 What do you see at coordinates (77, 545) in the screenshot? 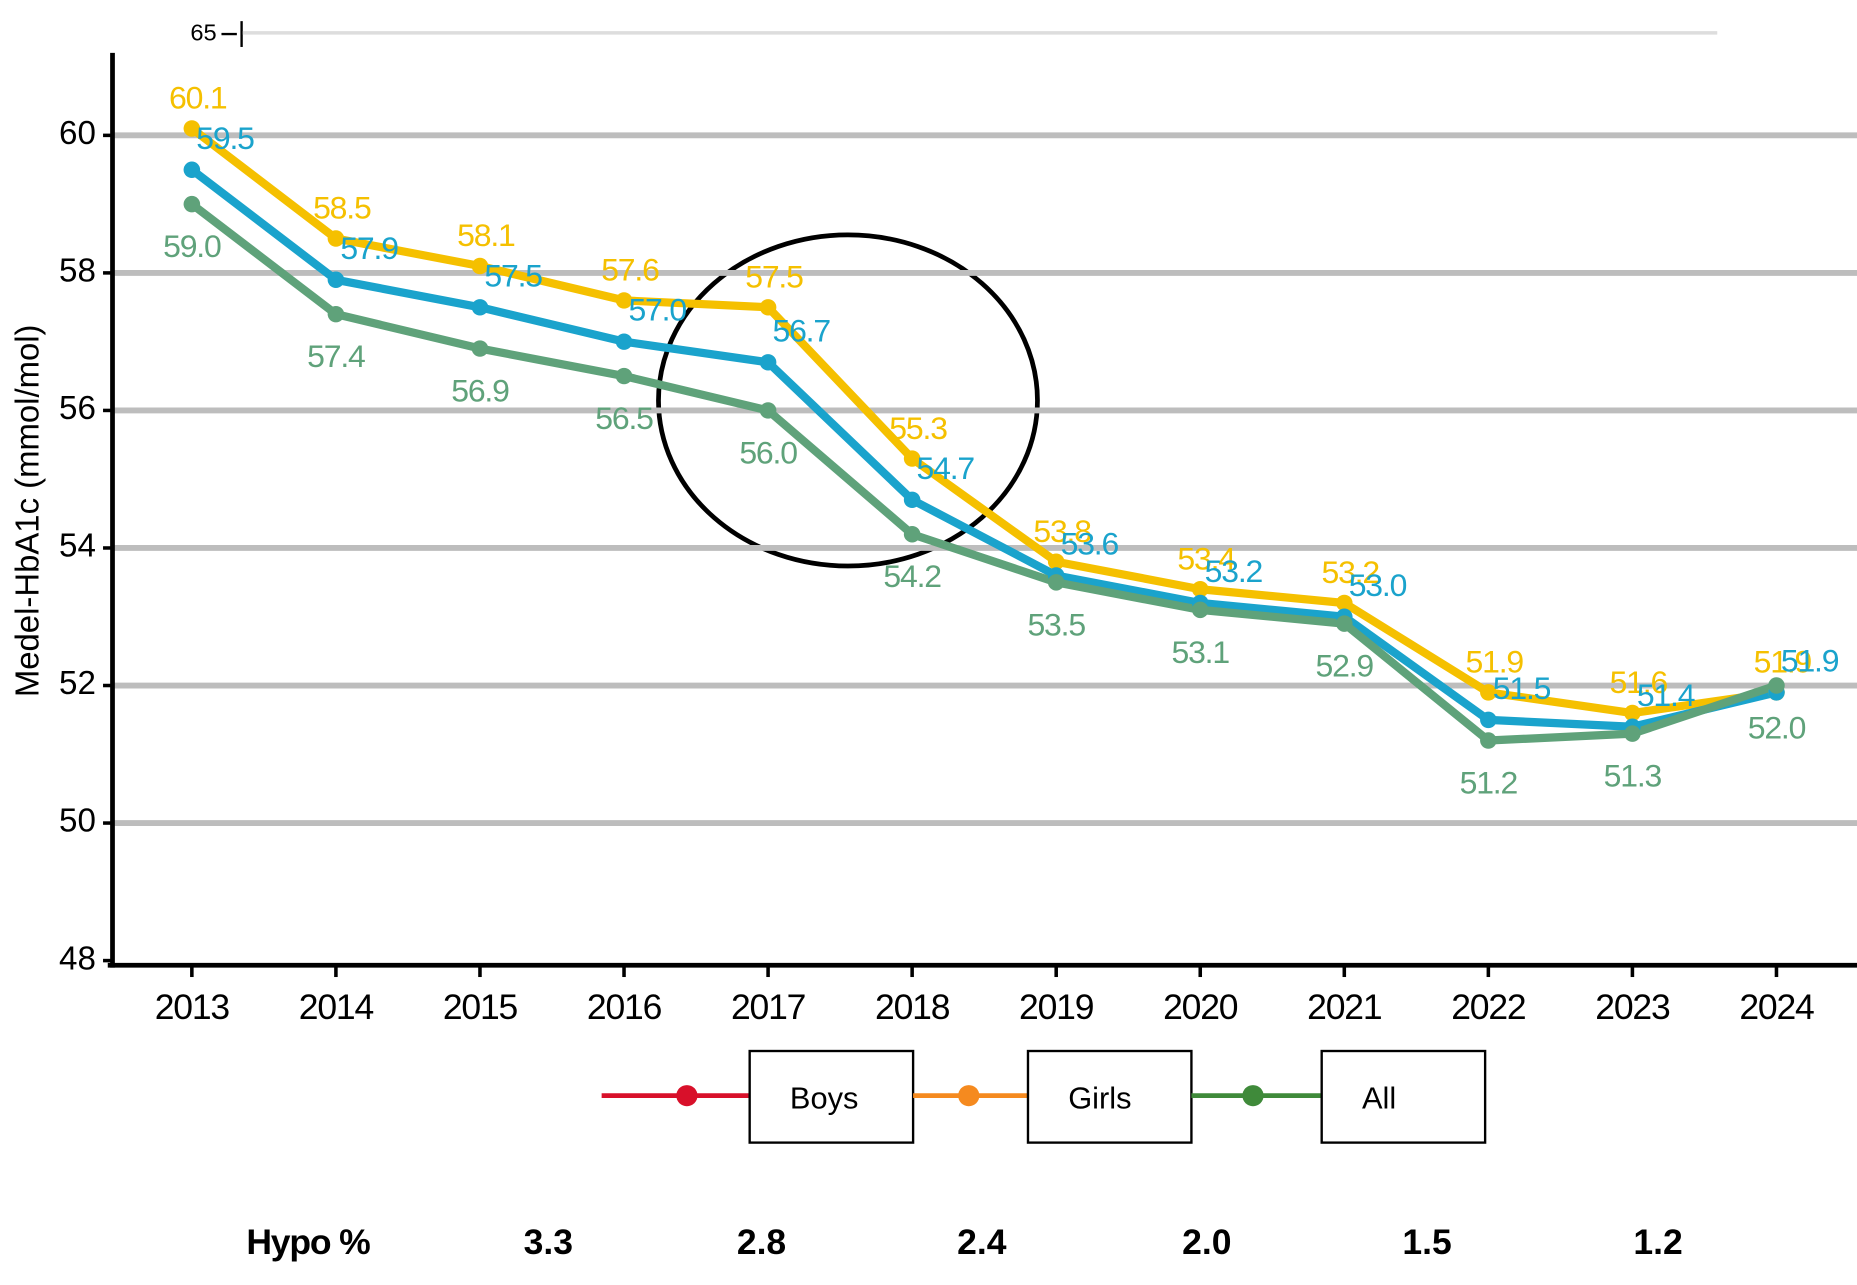
I see `y-tick-label: 54` at bounding box center [77, 545].